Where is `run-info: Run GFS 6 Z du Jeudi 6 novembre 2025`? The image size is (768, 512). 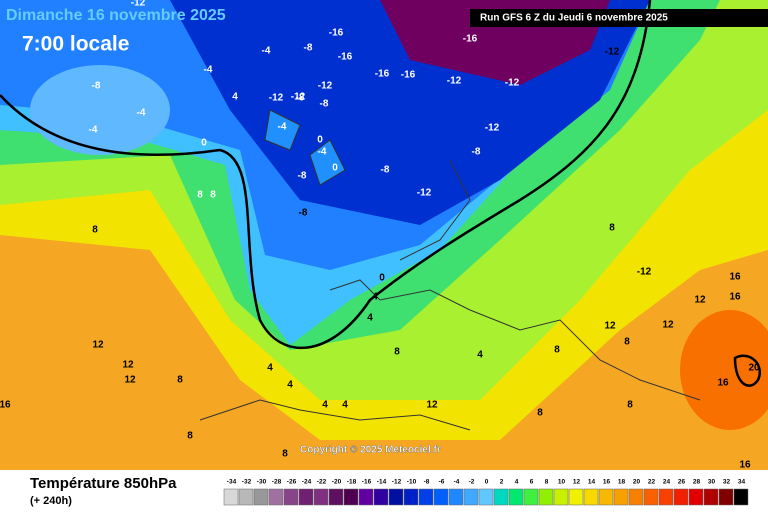 run-info: Run GFS 6 Z du Jeudi 6 novembre 2025 is located at coordinates (574, 18).